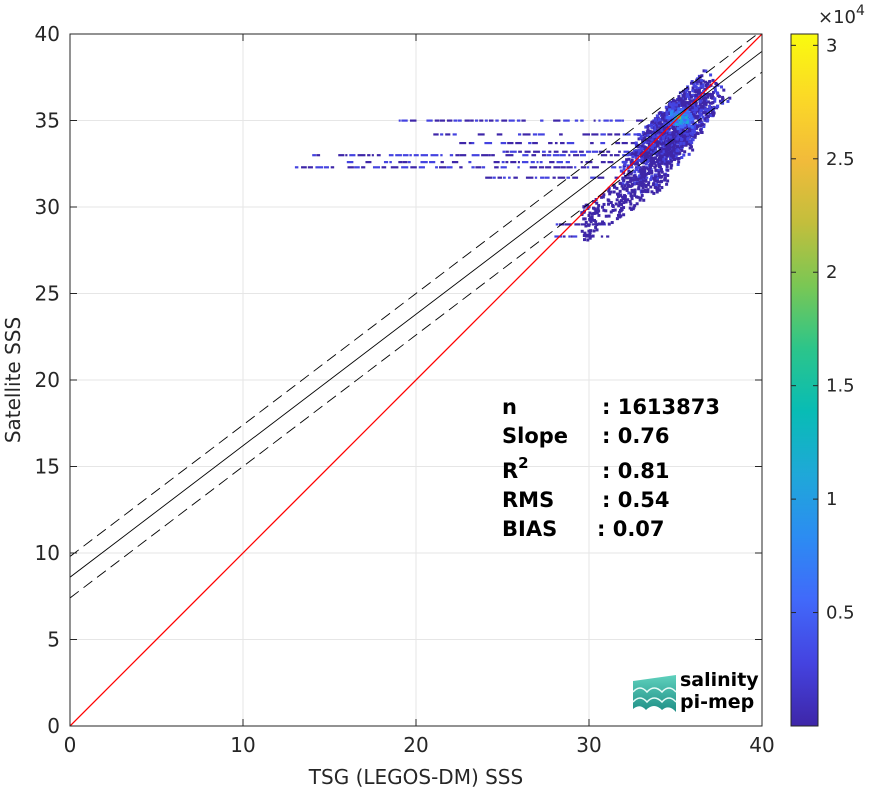 This screenshot has width=873, height=791. I want to click on logo-line1: salinity, so click(719, 680).